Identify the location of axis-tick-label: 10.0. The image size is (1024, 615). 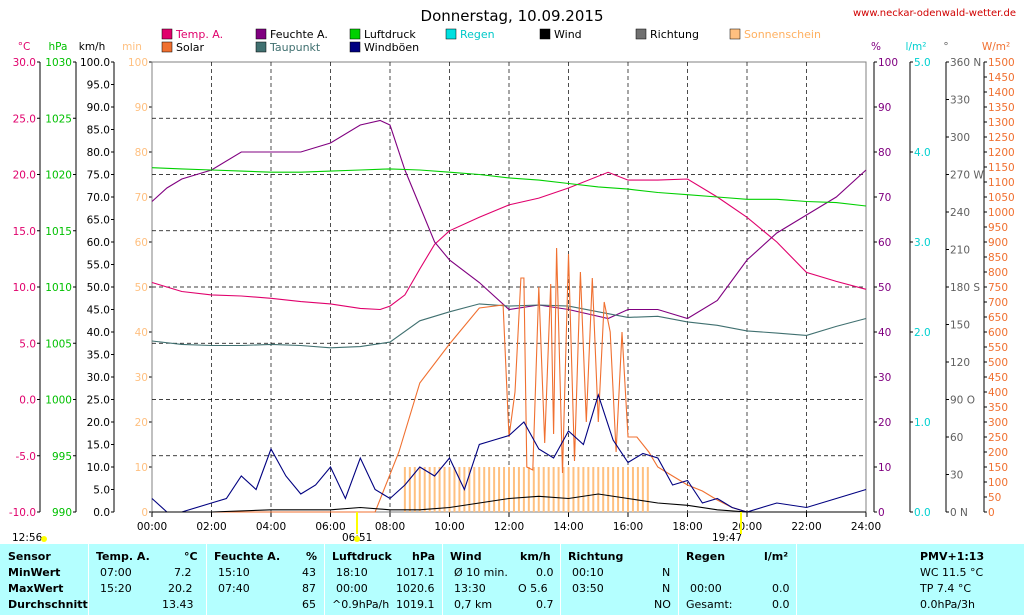
(98, 468).